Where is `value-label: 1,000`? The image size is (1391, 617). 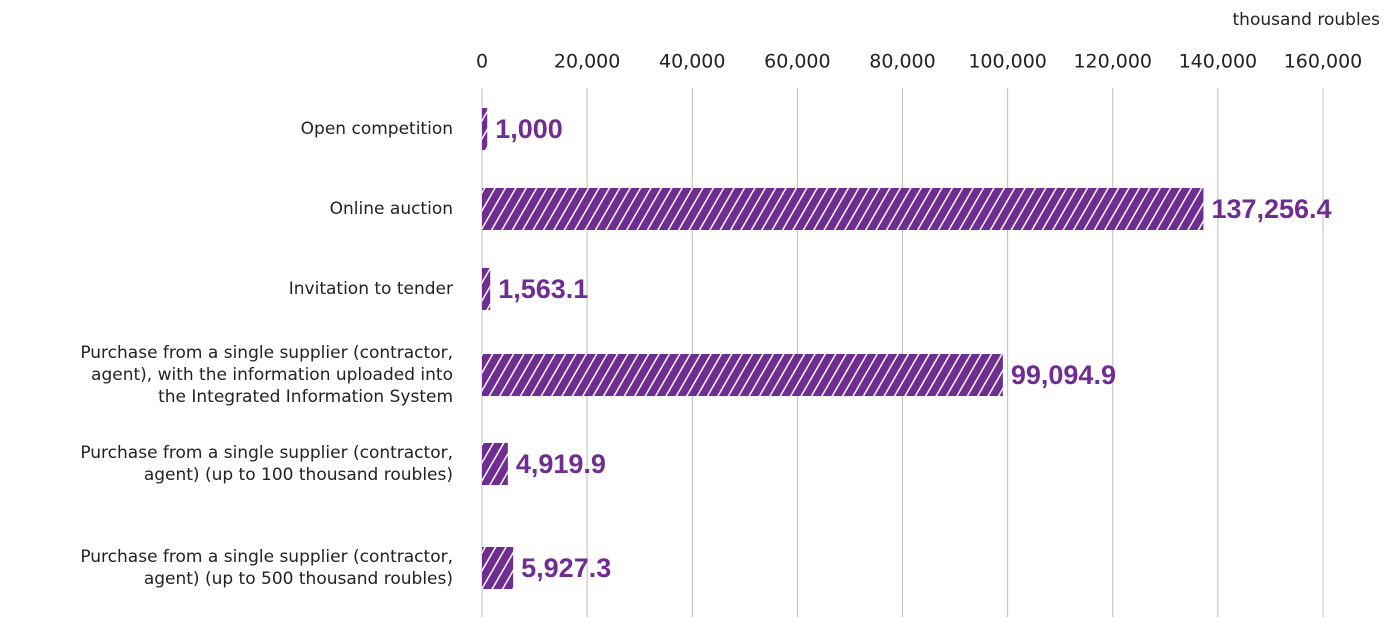
value-label: 1,000 is located at coordinates (529, 129).